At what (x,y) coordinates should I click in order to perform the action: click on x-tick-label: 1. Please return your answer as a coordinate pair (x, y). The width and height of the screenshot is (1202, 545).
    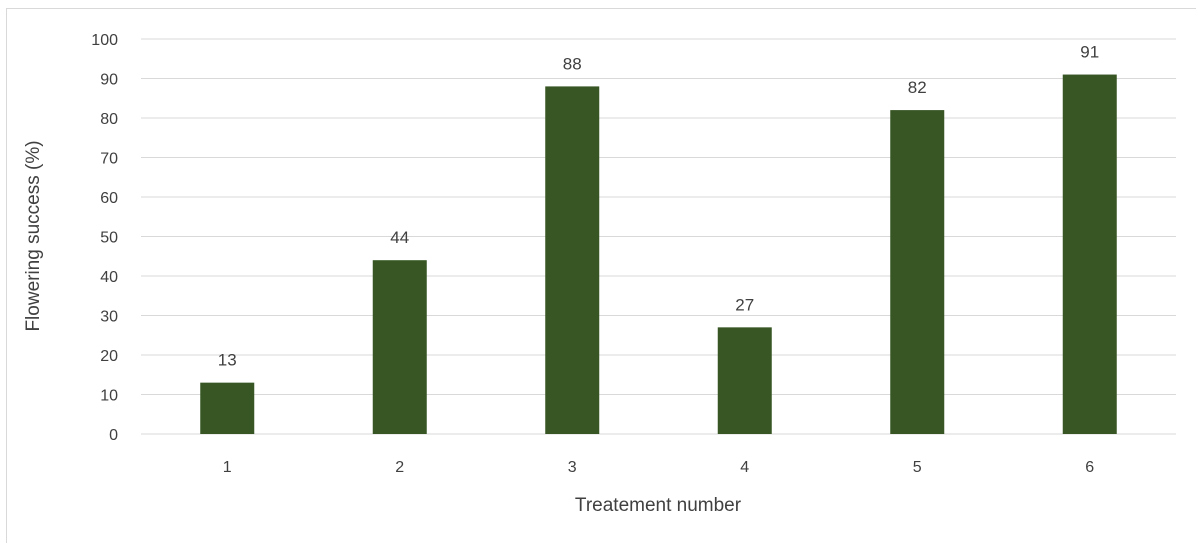
    Looking at the image, I should click on (227, 467).